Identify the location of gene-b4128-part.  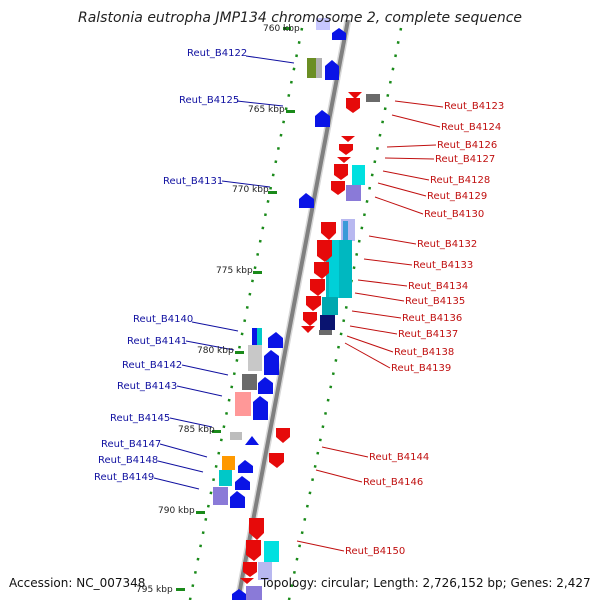
(358, 175).